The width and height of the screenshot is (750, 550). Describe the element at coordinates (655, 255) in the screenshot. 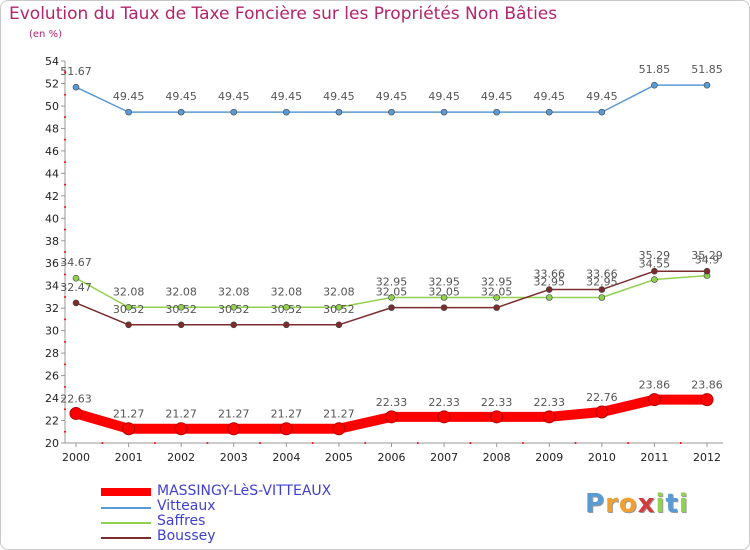

I see `data-label: 35.29` at that location.